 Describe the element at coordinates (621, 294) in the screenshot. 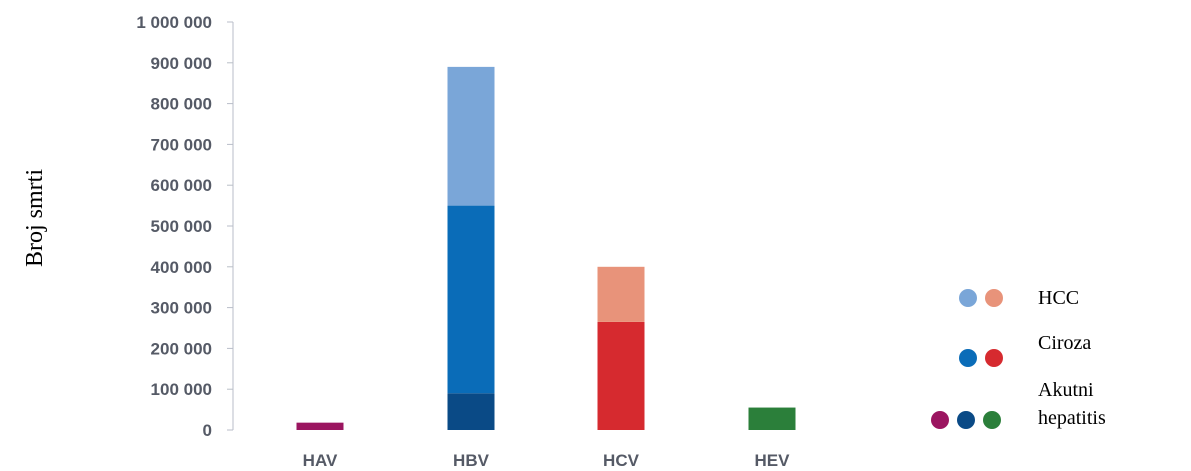

I see `bar-hcv-hcc` at that location.